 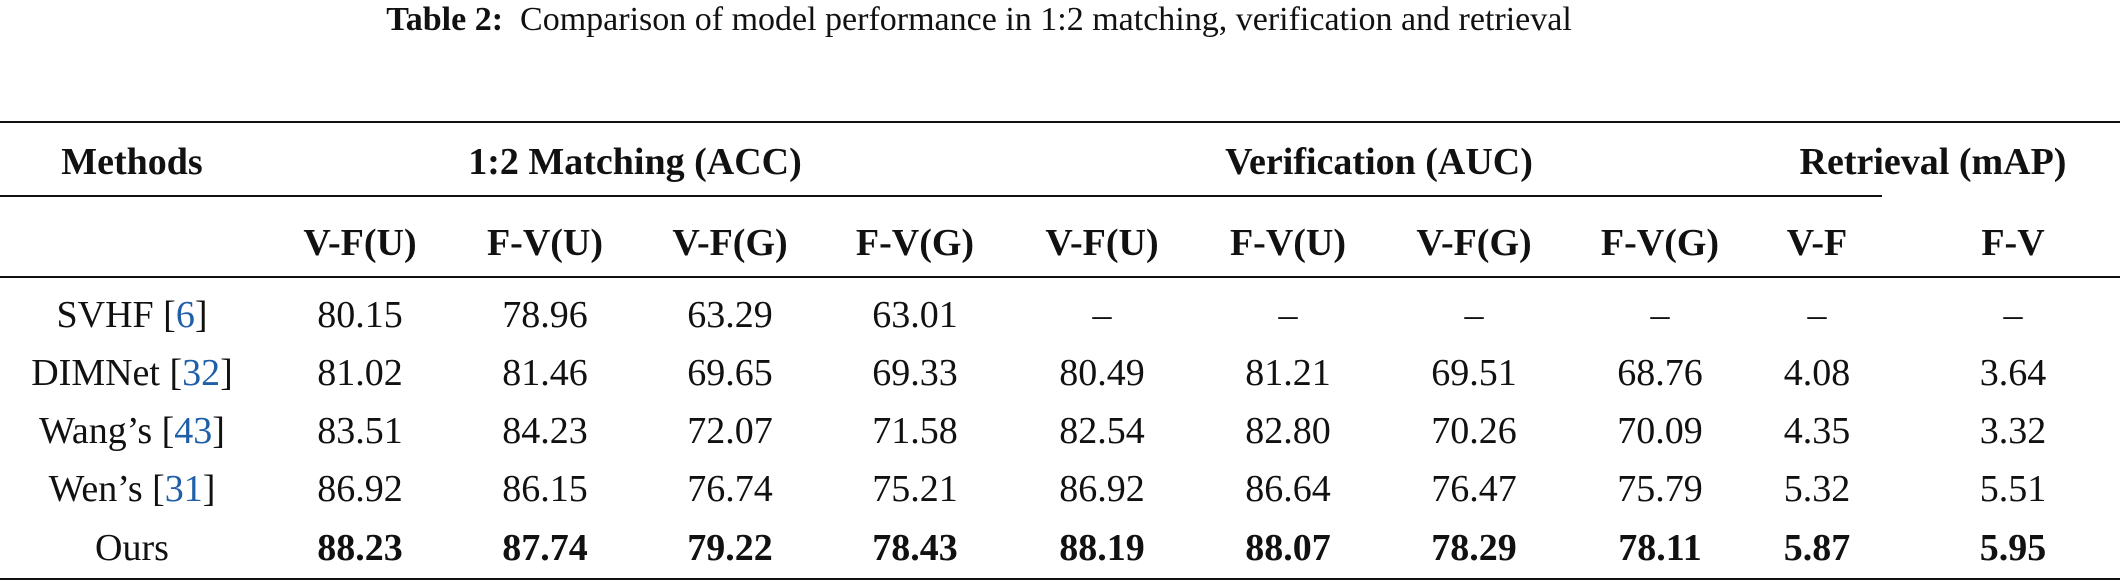 What do you see at coordinates (1660, 489) in the screenshot?
I see `value-cell: 75.79` at bounding box center [1660, 489].